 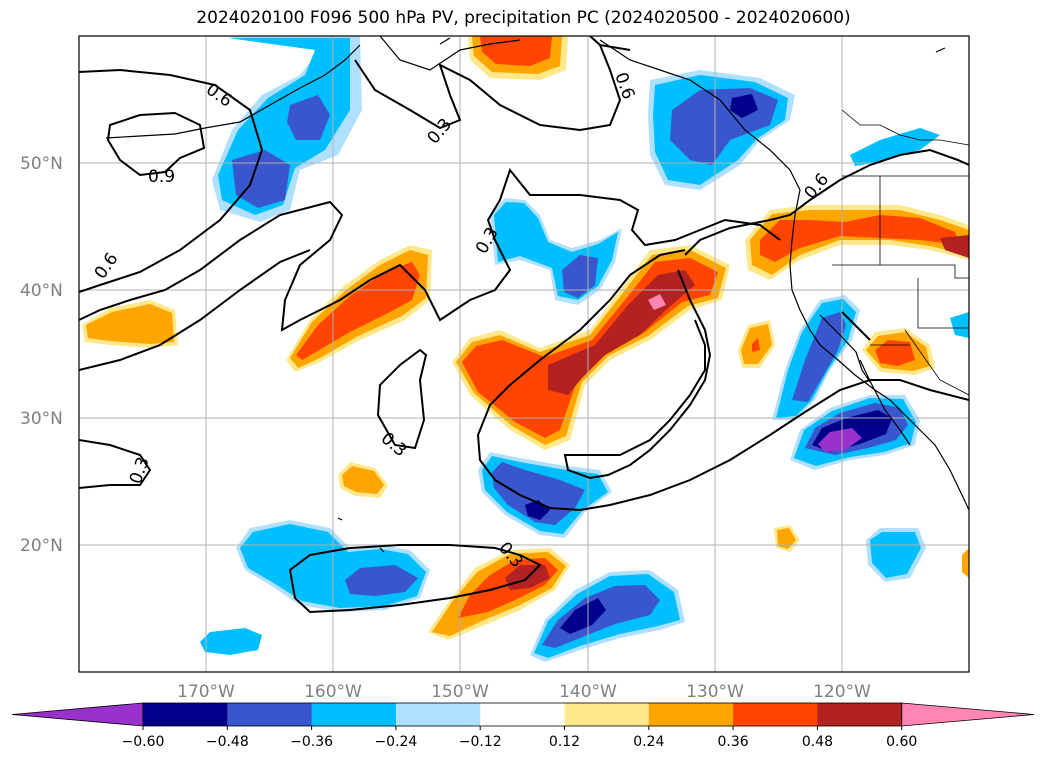 I want to click on longitude-labels: 170°W 160°W 150°W 140°W 130°W 120°W, so click(x=524, y=692).